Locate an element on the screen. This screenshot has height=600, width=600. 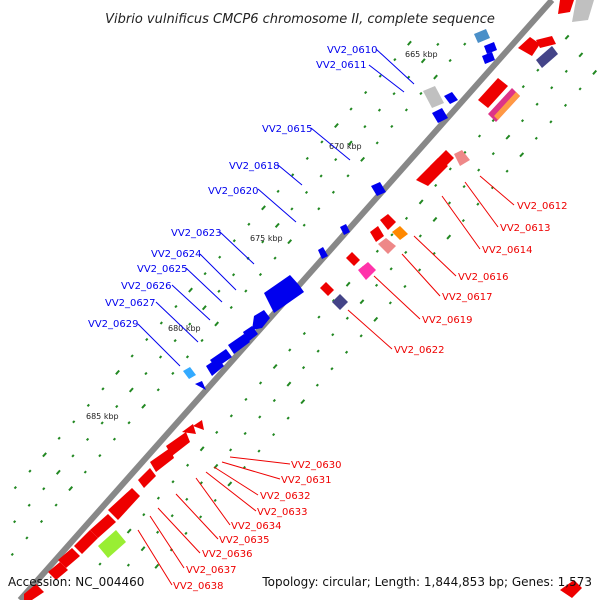
gene-vv2-0629-b is located at coordinates (200, 385).